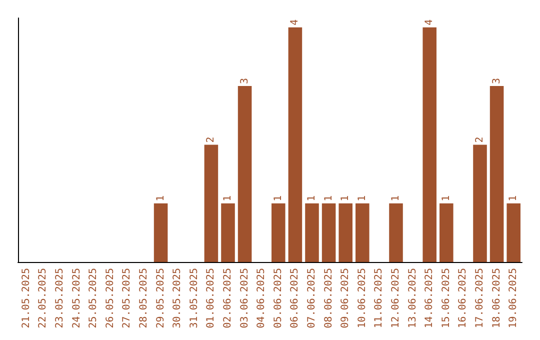 Image resolution: width=540 pixels, height=340 pixels. Describe the element at coordinates (446, 298) in the screenshot. I see `x-tick-label: 15.06.2025` at that location.